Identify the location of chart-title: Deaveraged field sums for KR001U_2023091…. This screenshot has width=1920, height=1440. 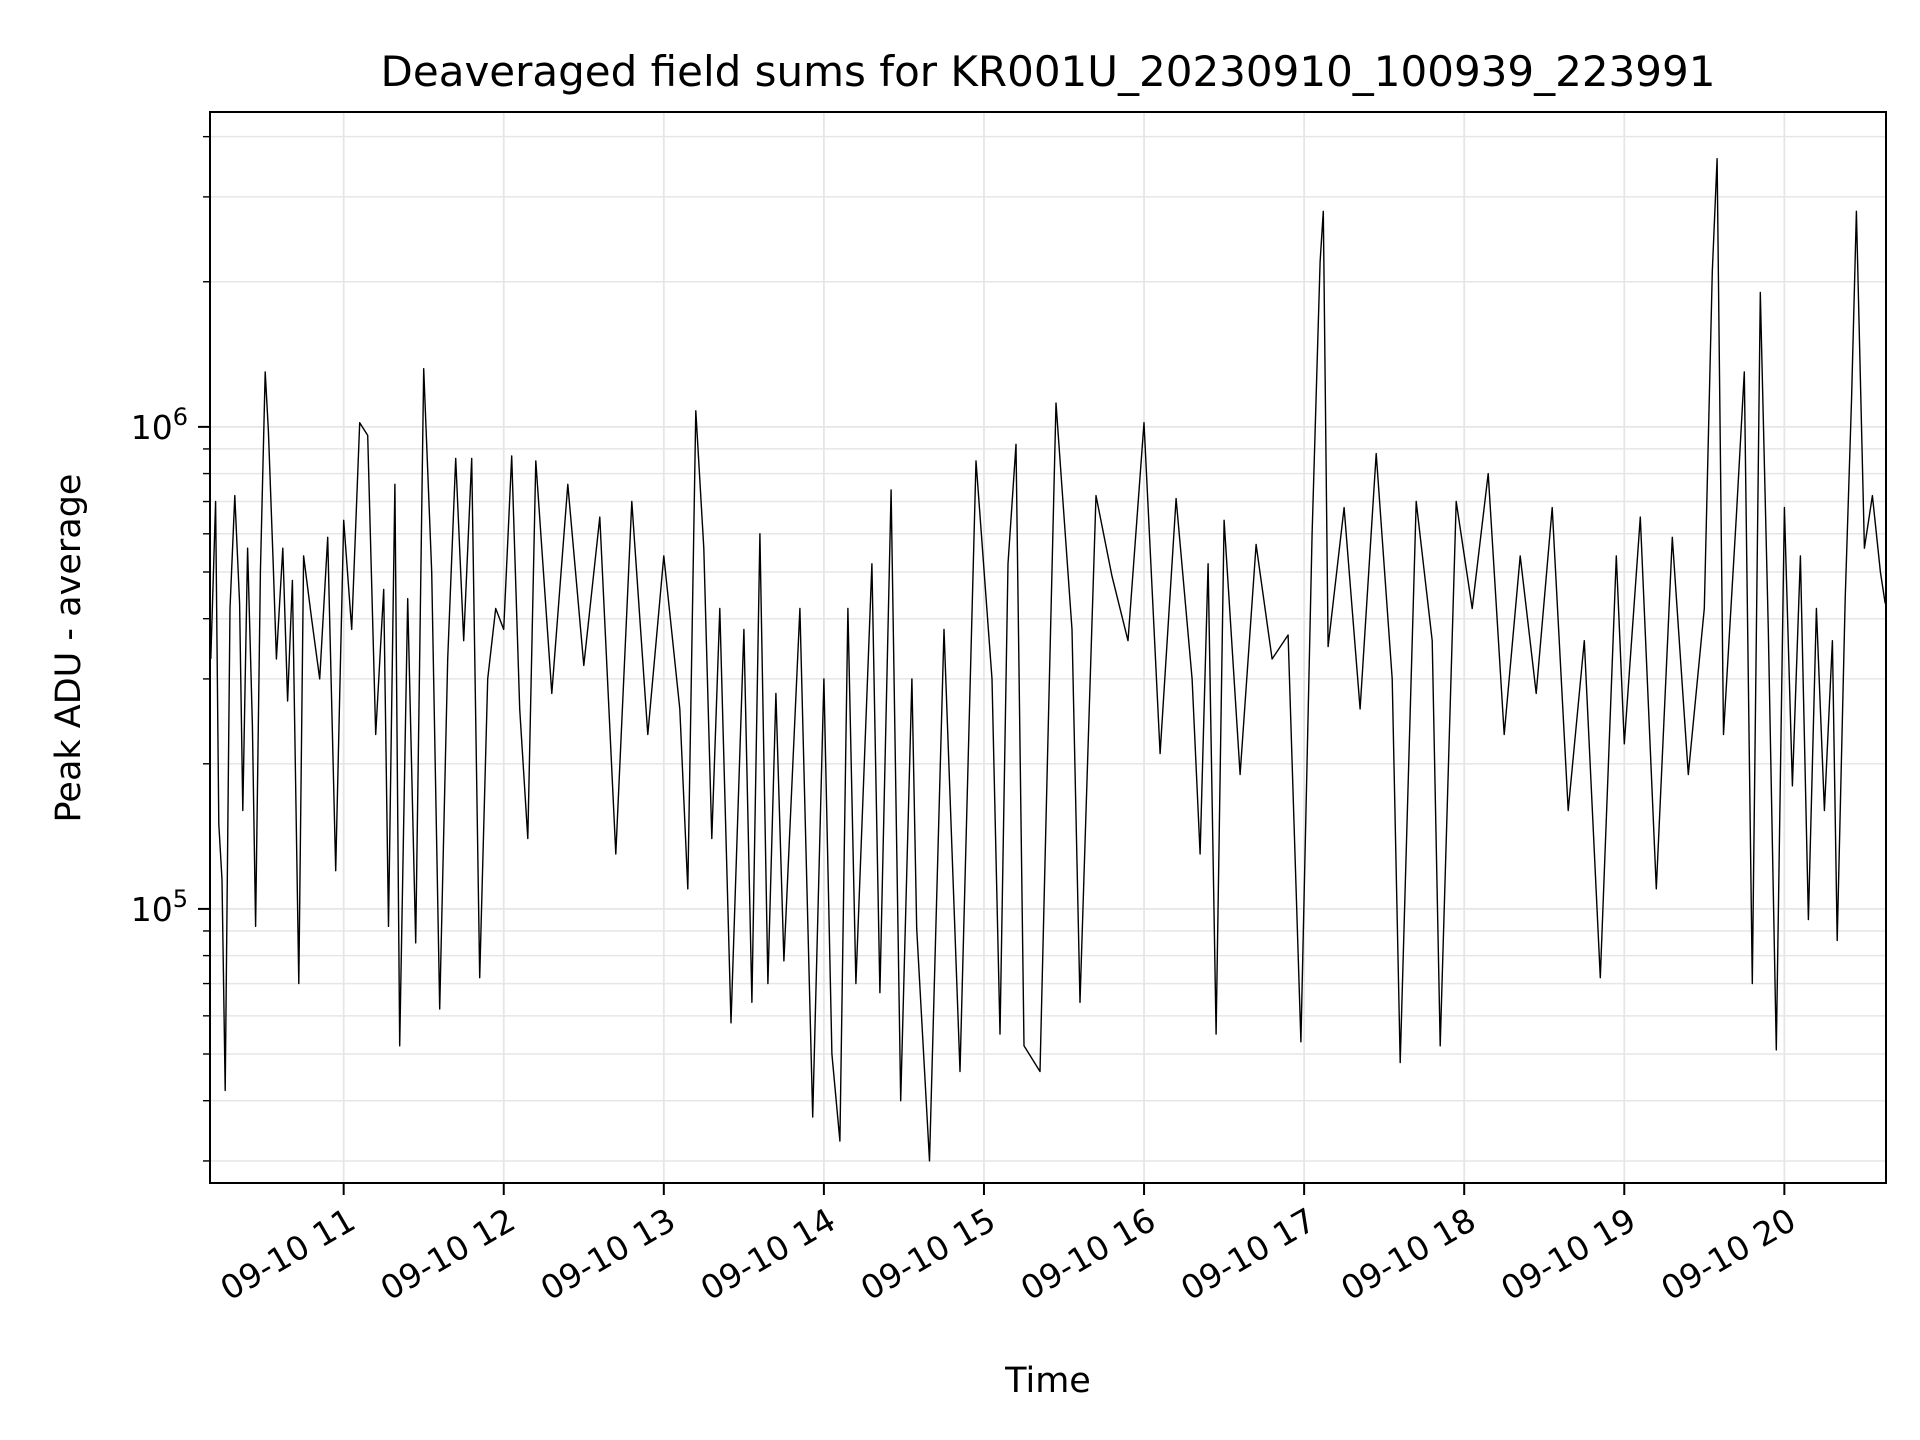
(1048, 71).